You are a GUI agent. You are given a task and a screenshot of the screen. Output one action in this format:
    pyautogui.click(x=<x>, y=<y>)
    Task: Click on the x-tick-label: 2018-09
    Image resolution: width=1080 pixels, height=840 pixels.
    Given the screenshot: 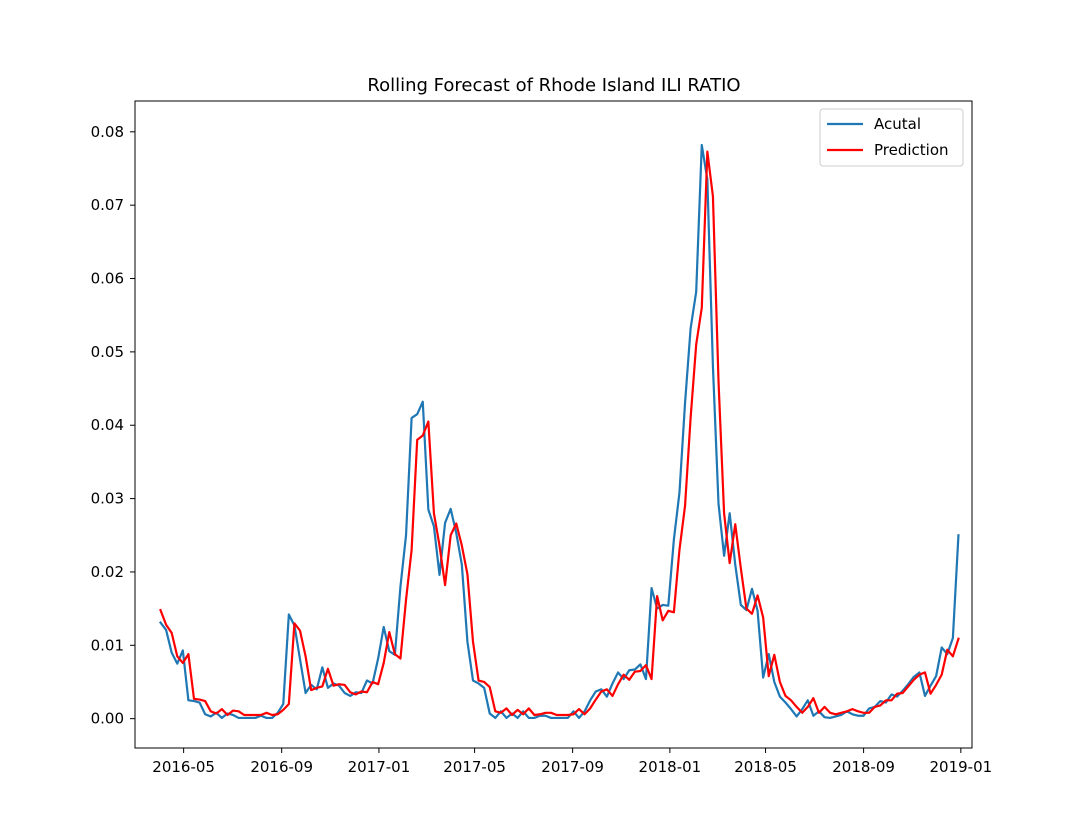 What is the action you would take?
    pyautogui.click(x=863, y=767)
    